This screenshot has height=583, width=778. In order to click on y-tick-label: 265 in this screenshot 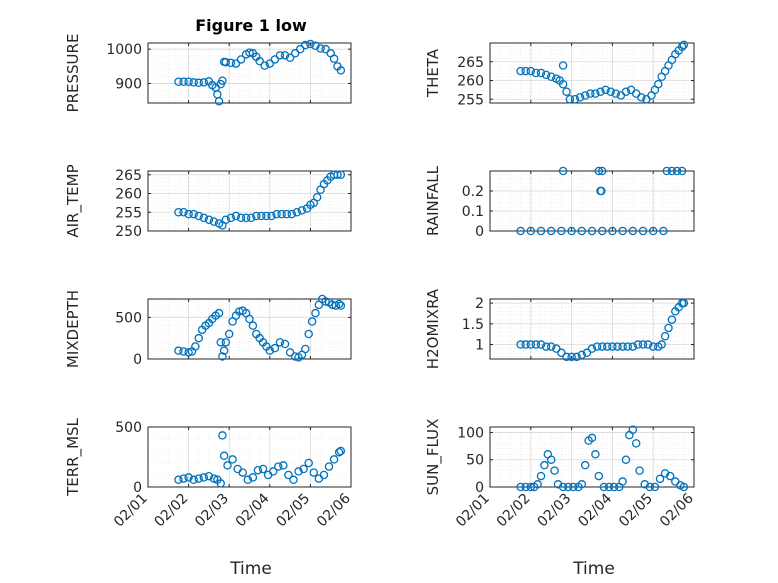, I will do `click(470, 63)`.